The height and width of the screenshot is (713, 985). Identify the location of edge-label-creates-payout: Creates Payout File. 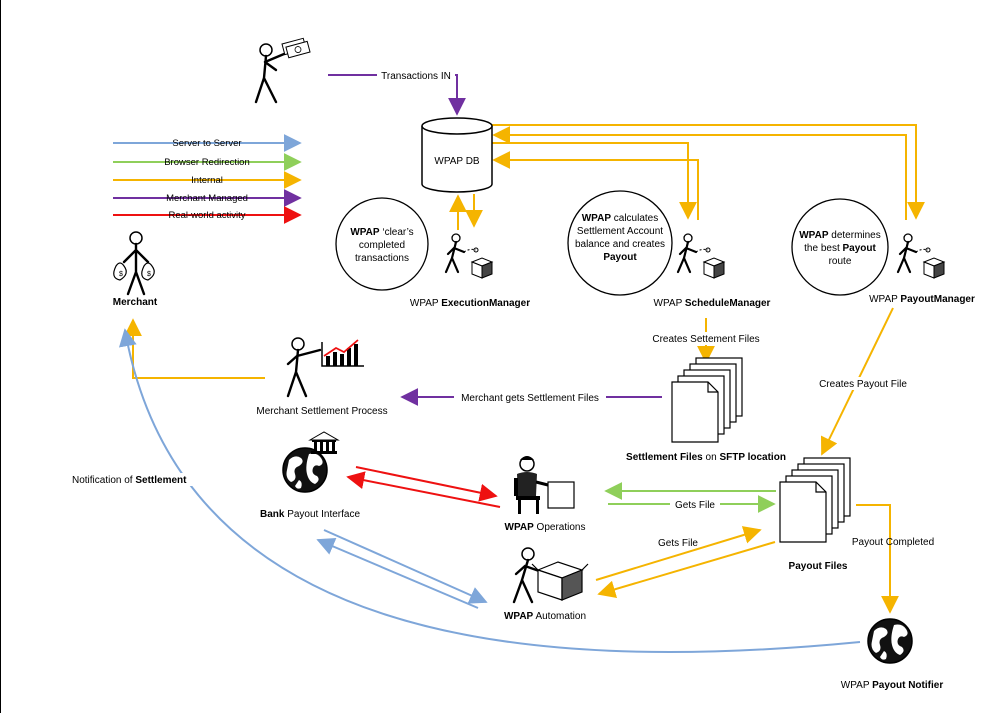
(863, 384).